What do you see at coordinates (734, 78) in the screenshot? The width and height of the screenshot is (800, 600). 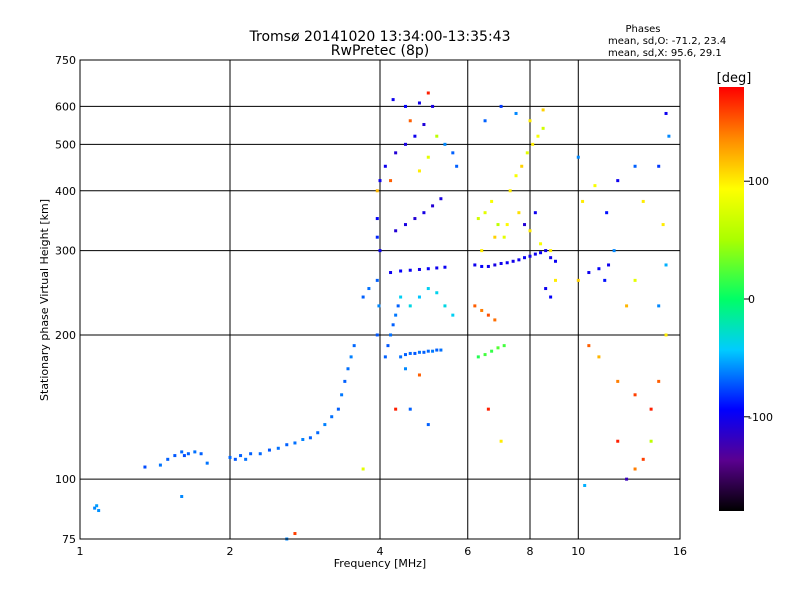 I see `colorbar-label: [deg]` at bounding box center [734, 78].